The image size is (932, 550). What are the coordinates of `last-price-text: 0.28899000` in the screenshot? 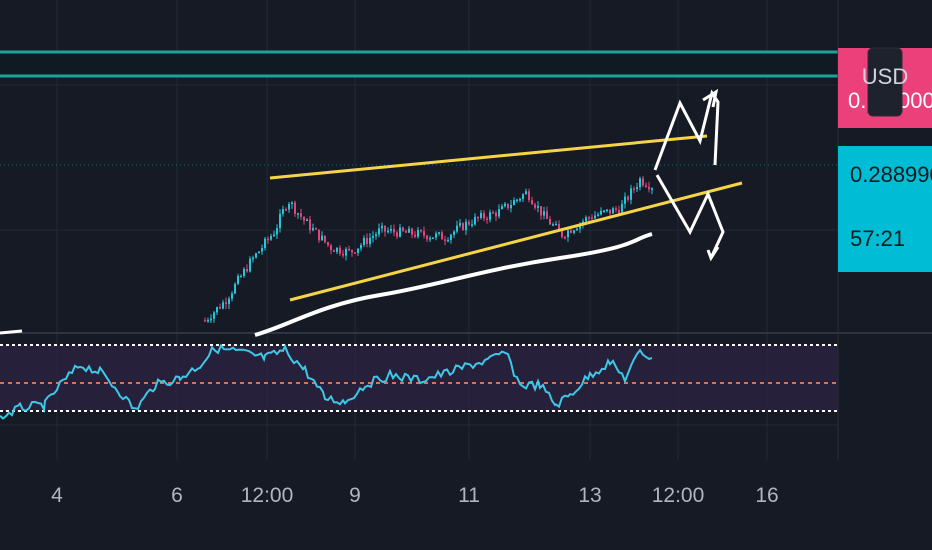 It's located at (891, 174).